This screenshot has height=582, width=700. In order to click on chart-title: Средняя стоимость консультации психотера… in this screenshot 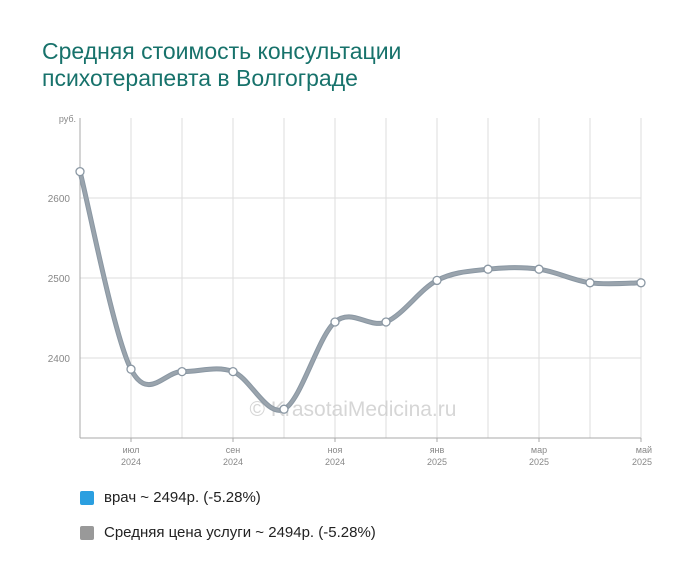, I will do `click(342, 65)`.